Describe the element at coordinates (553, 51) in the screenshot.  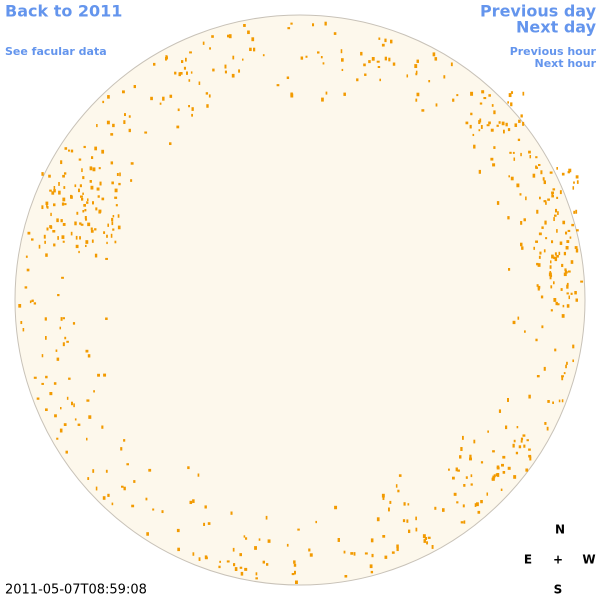
I see `previous-hour-link: Previous hour` at that location.